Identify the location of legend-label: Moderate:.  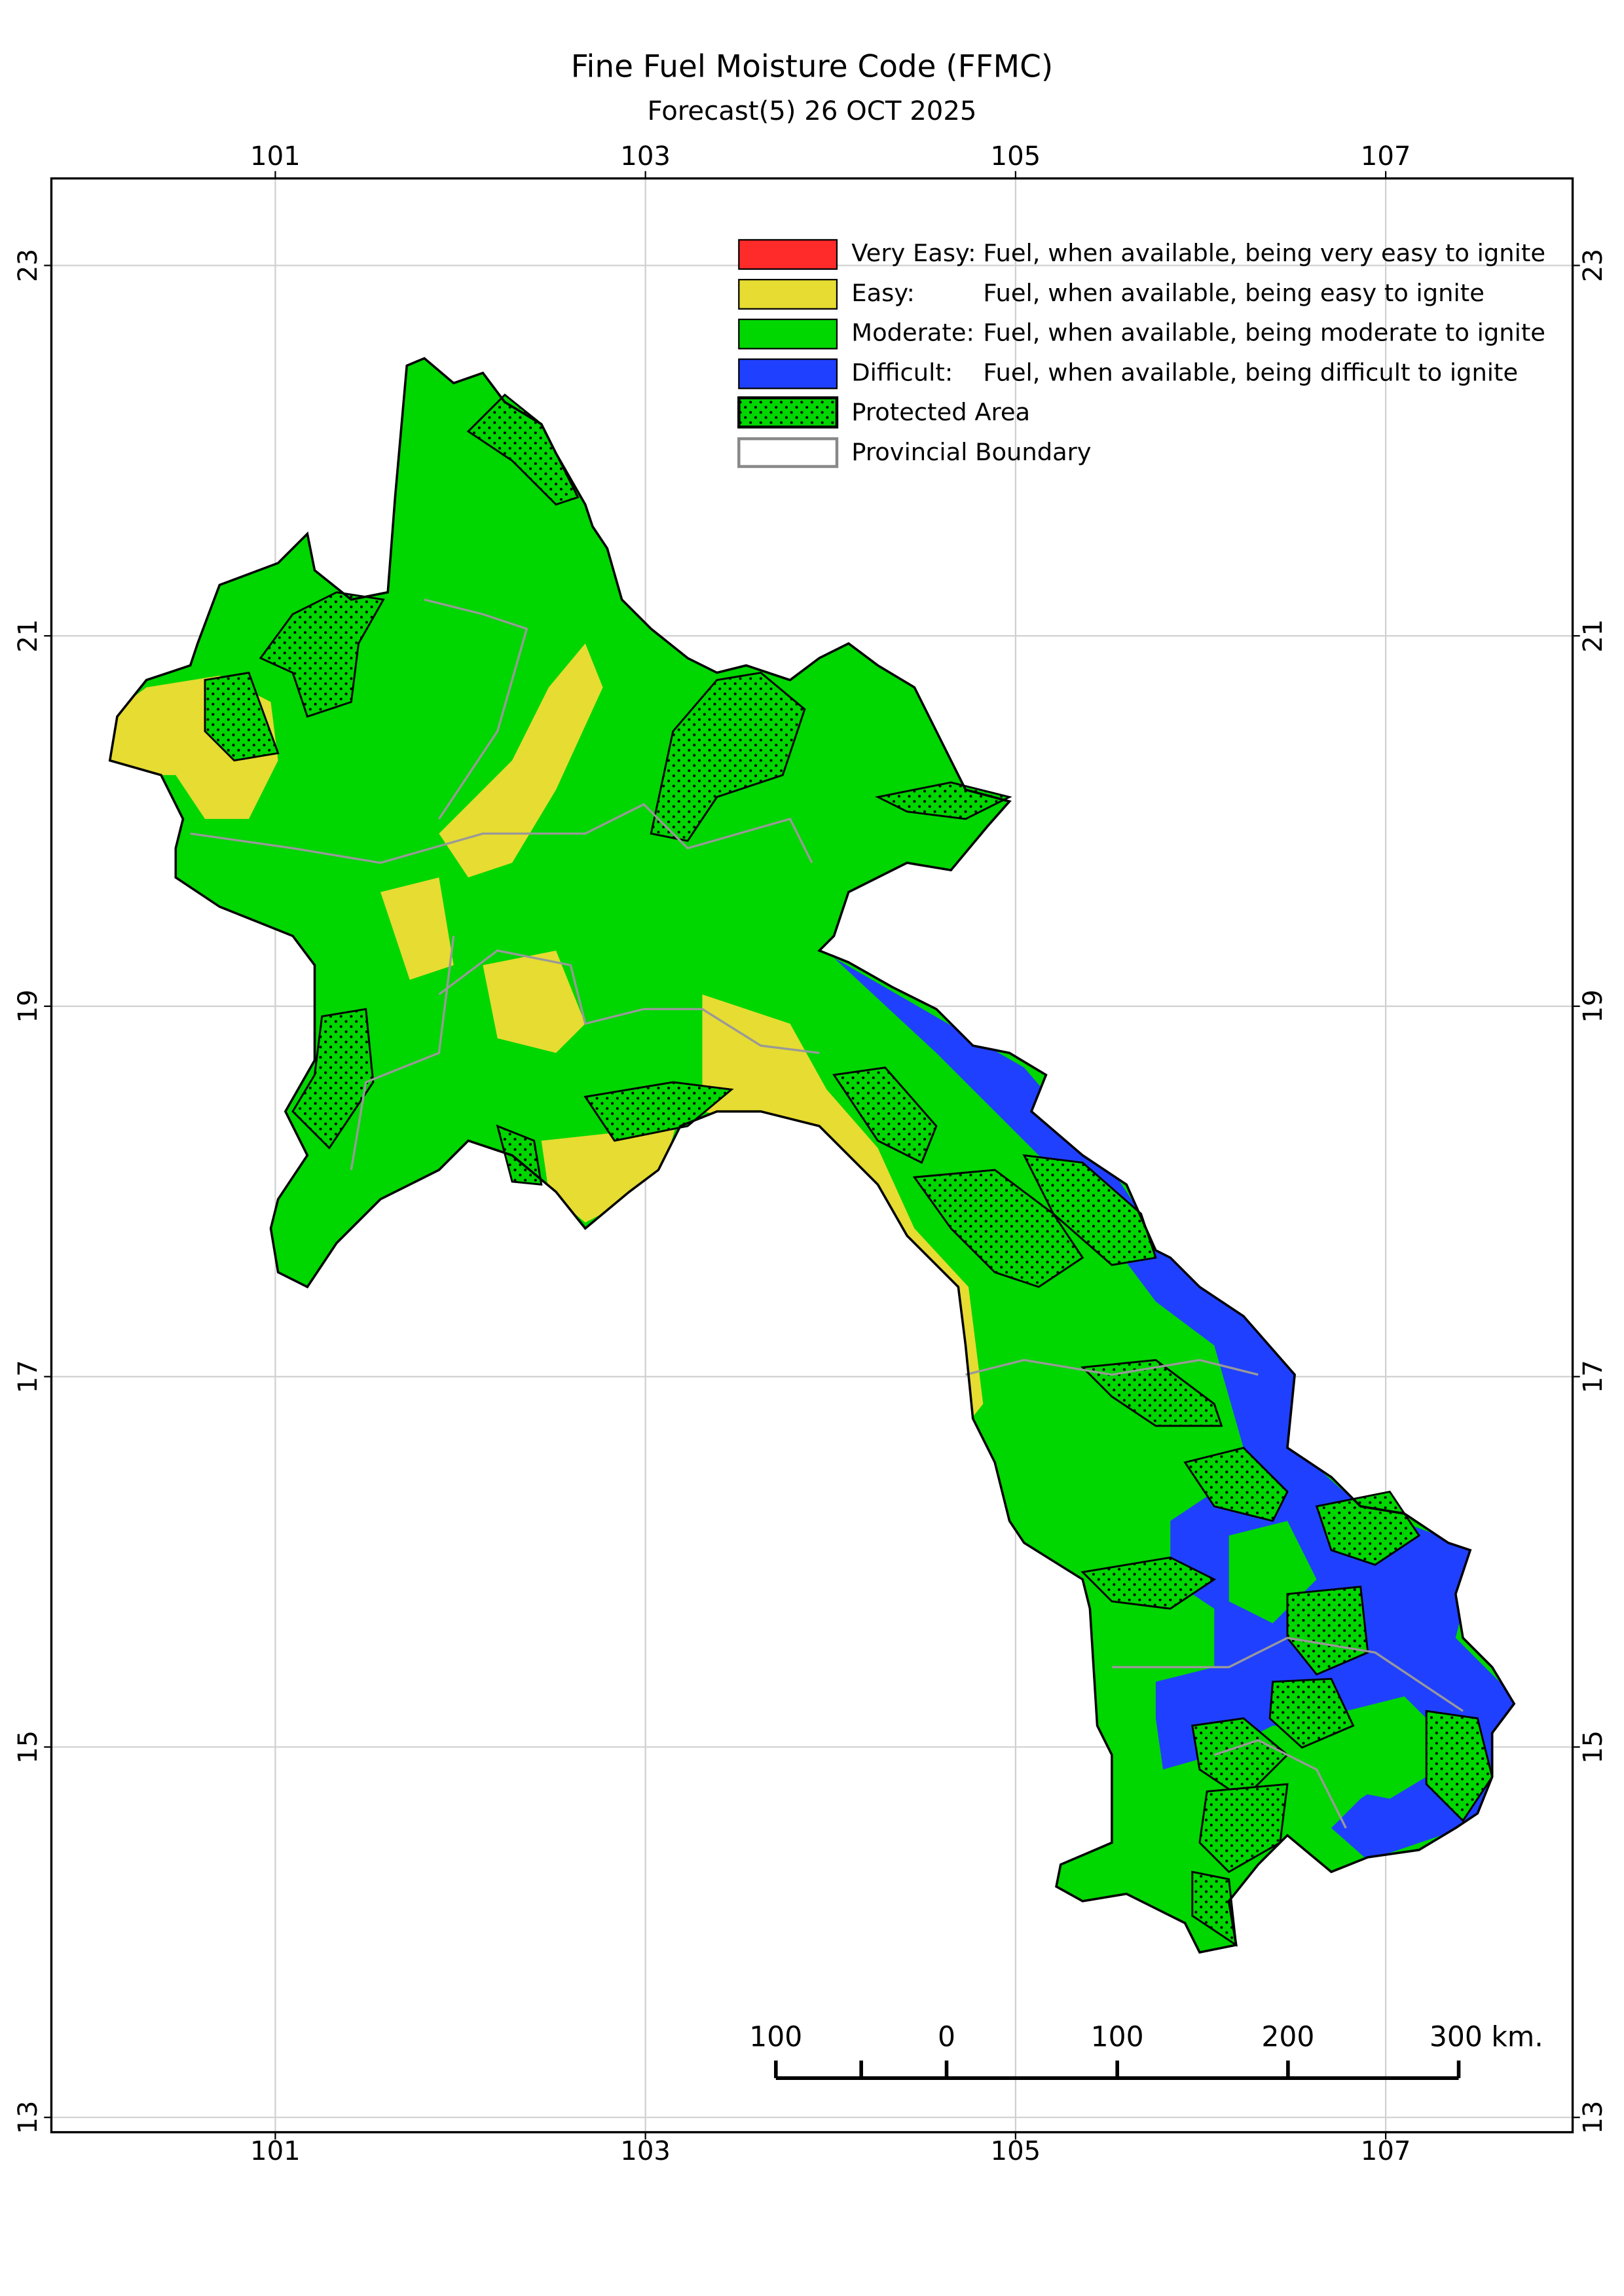
(912, 333).